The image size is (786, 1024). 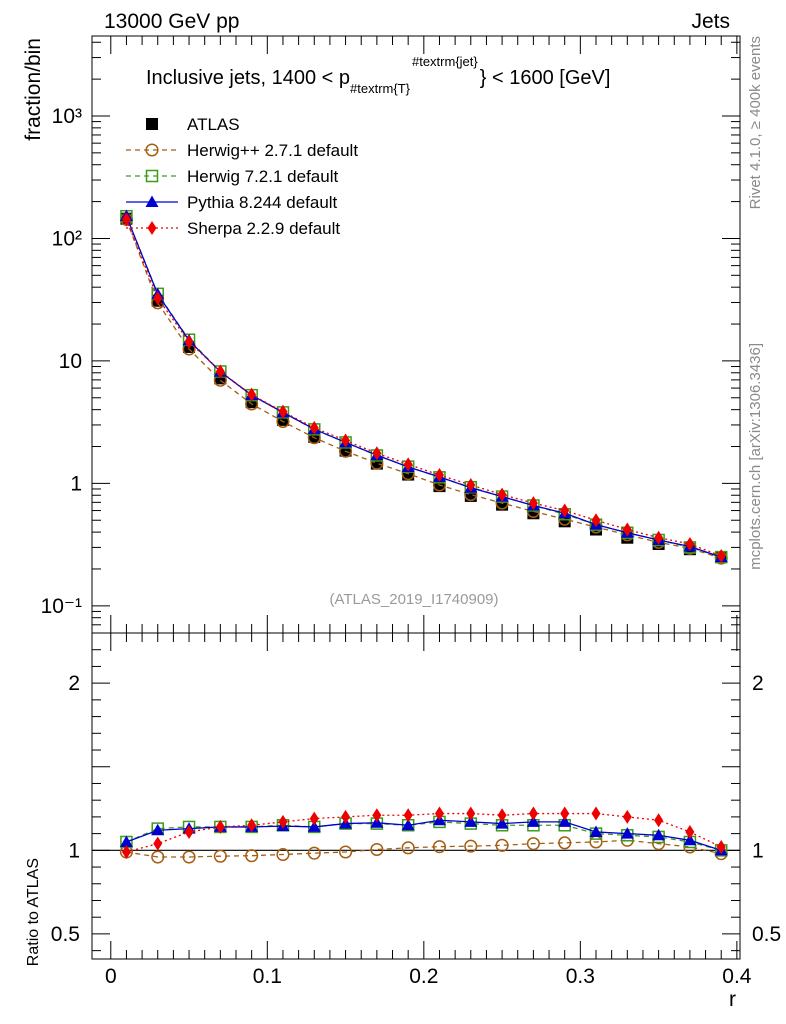 I want to click on main-ytick-label: 10⁻¹, so click(x=61, y=606).